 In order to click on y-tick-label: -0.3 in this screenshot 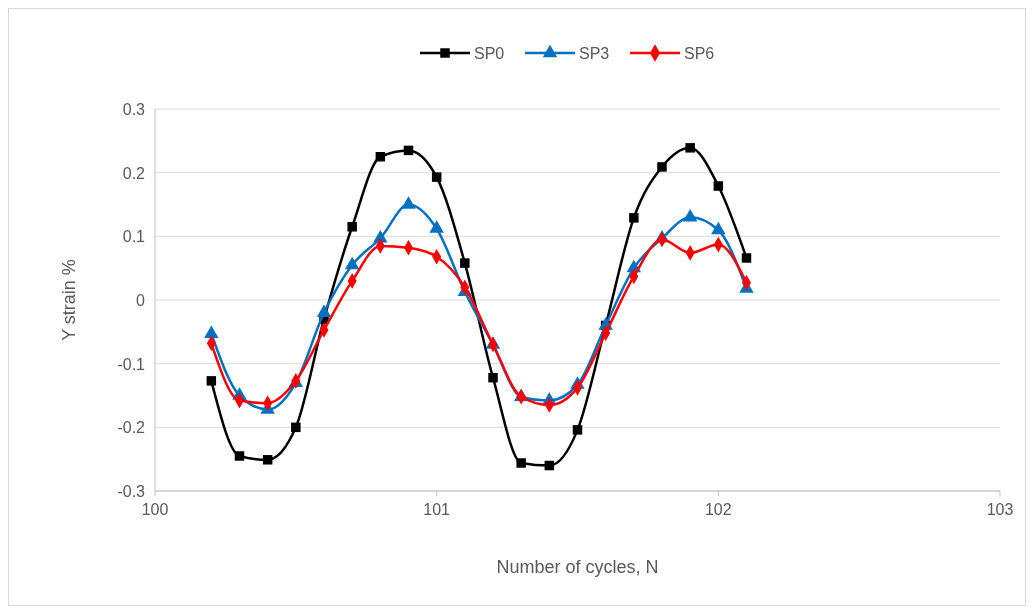, I will do `click(131, 491)`.